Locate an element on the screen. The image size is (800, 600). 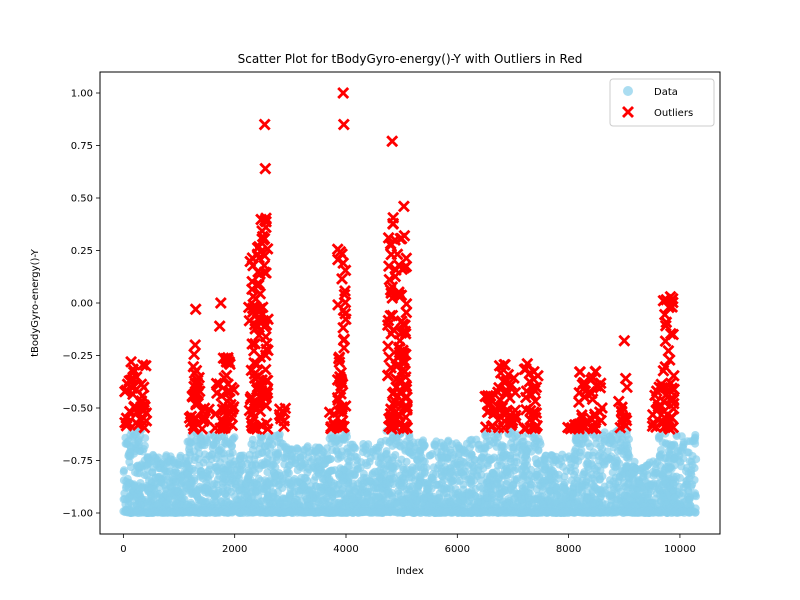
legend: Data Outliers is located at coordinates (662, 102).